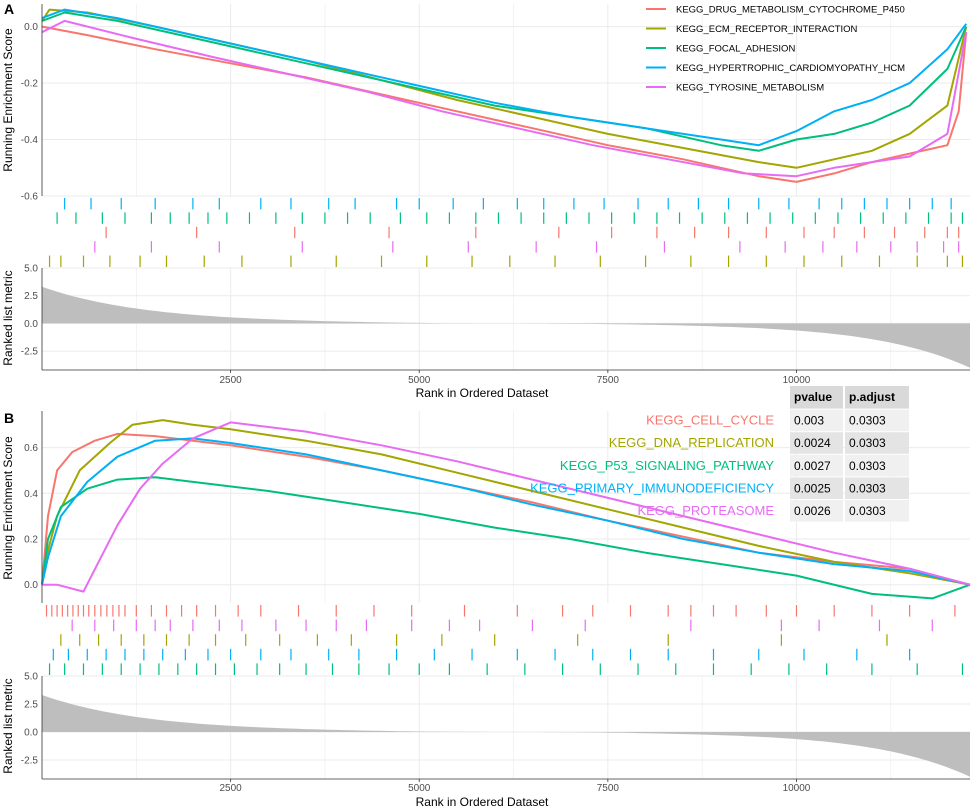 This screenshot has width=974, height=809. Describe the element at coordinates (9, 418) in the screenshot. I see `panel-letter: B` at that location.